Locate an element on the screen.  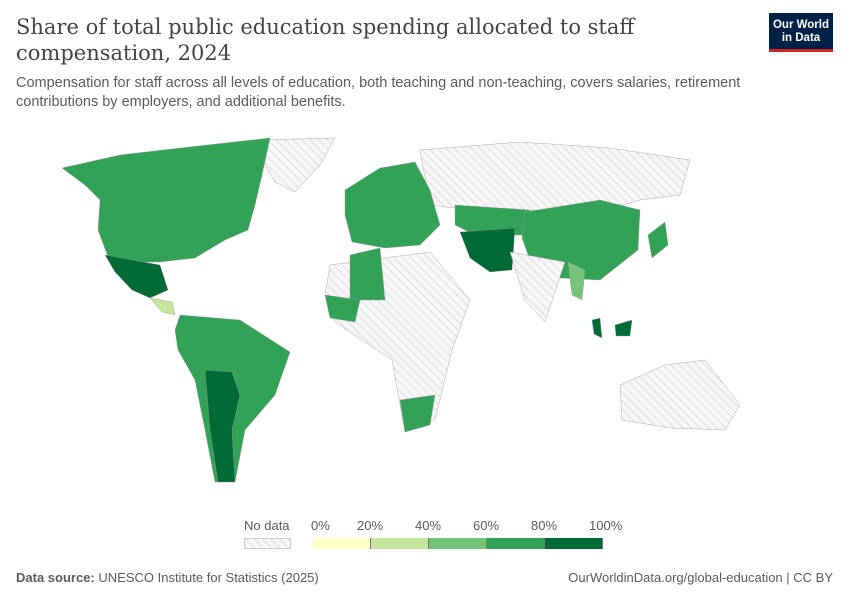
legend-tick: 0% is located at coordinates (320, 525).